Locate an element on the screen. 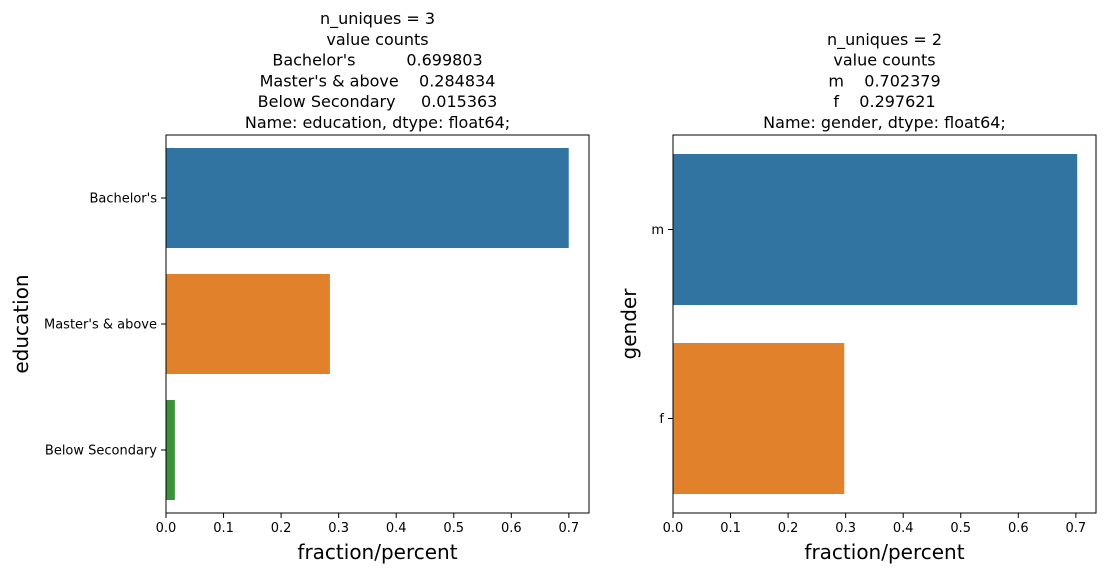 Image resolution: width=1106 pixels, height=573 pixels. education-title-line: Name: education, dtype: float64; is located at coordinates (377, 122).